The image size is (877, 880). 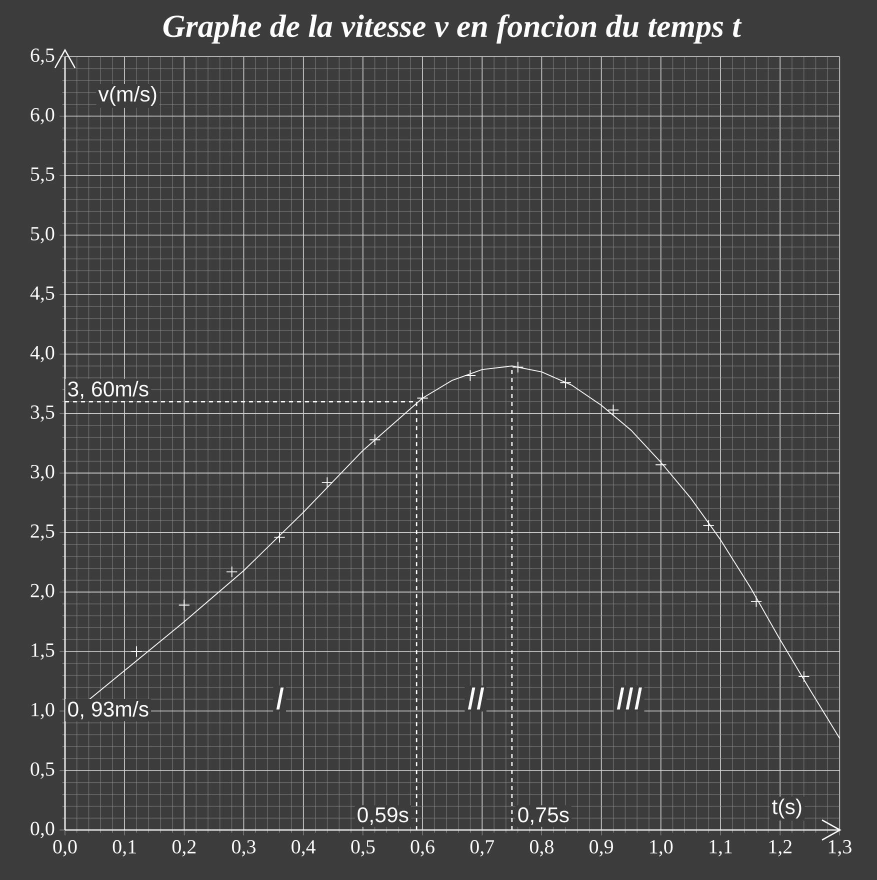 What do you see at coordinates (721, 848) in the screenshot?
I see `x-tick-label: 1,1` at bounding box center [721, 848].